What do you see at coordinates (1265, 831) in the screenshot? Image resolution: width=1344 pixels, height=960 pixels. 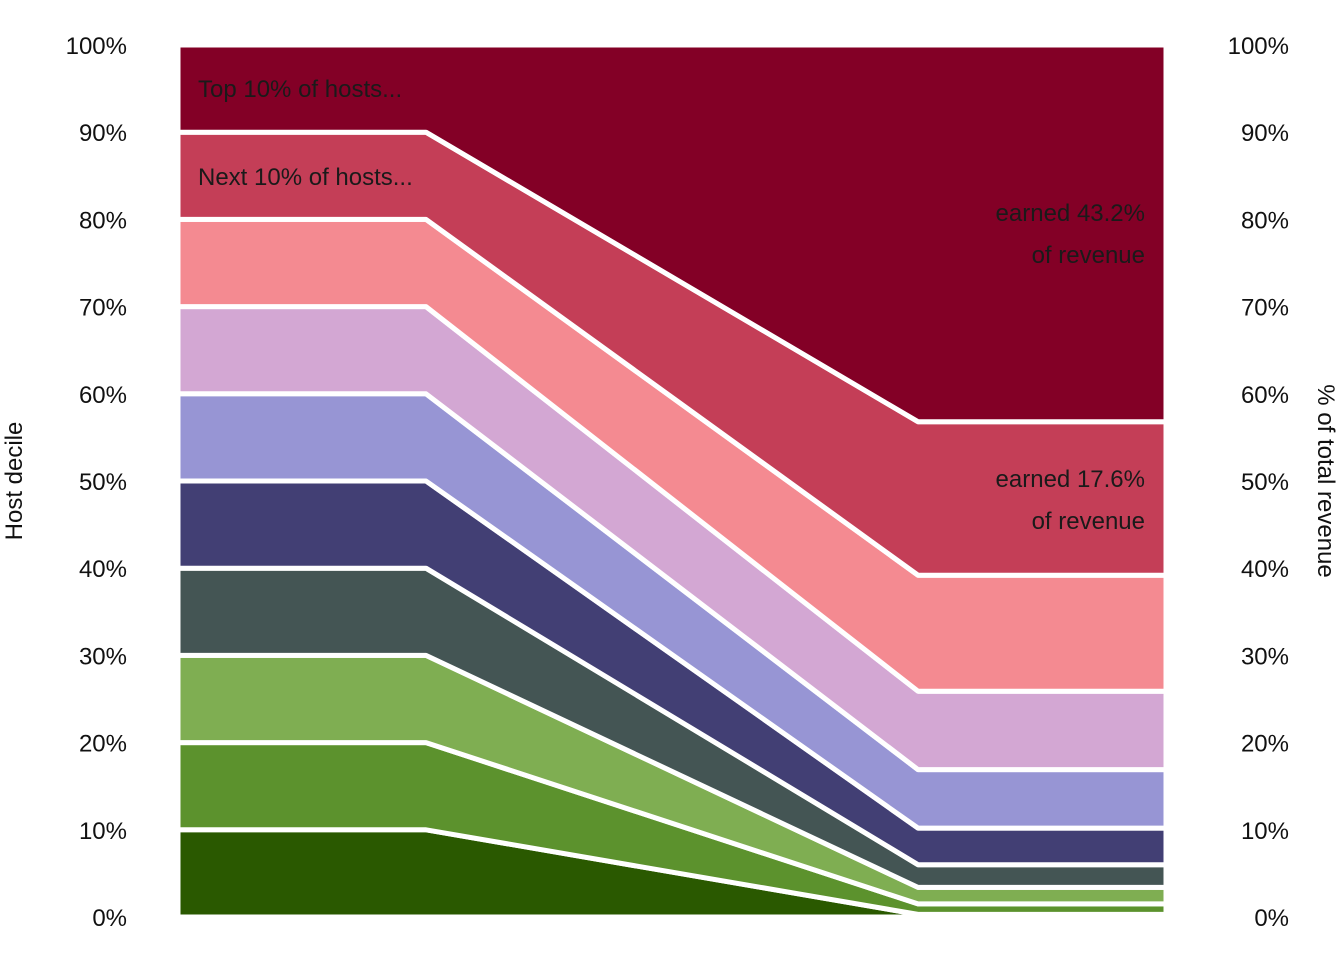 I see `right-tick-label: 10%` at bounding box center [1265, 831].